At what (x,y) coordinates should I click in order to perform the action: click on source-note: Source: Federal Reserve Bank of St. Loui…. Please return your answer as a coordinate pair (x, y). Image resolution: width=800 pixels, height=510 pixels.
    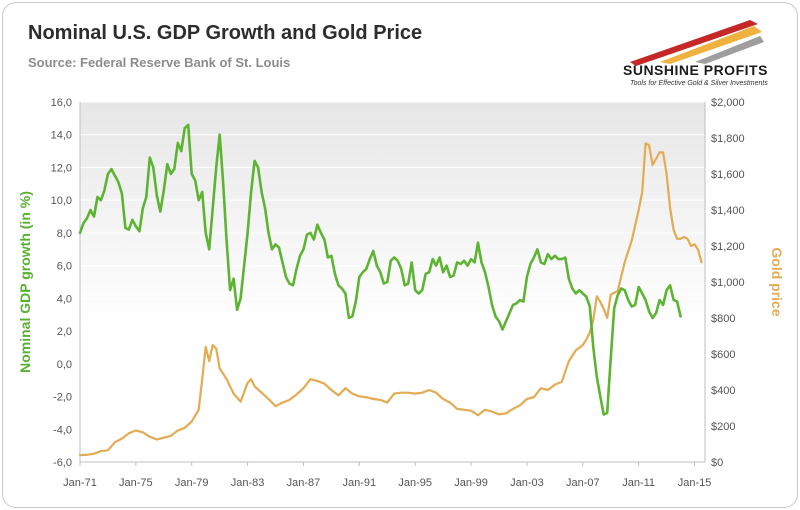
    Looking at the image, I should click on (159, 62).